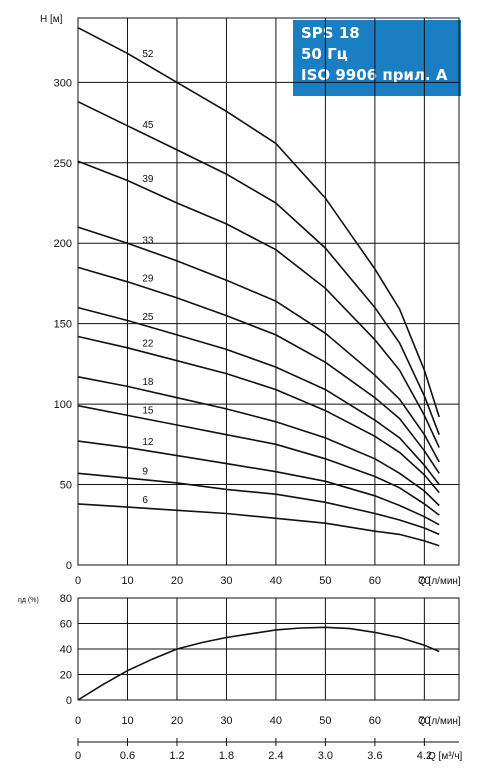 The width and height of the screenshot is (484, 779). What do you see at coordinates (325, 721) in the screenshot?
I see `efficiency-x-tick-label: 50` at bounding box center [325, 721].